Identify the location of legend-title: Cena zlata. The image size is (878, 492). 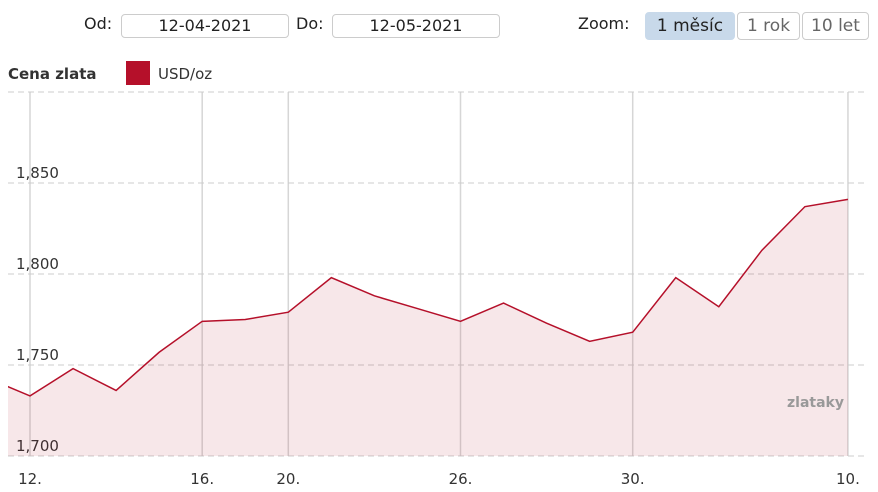
(52, 74).